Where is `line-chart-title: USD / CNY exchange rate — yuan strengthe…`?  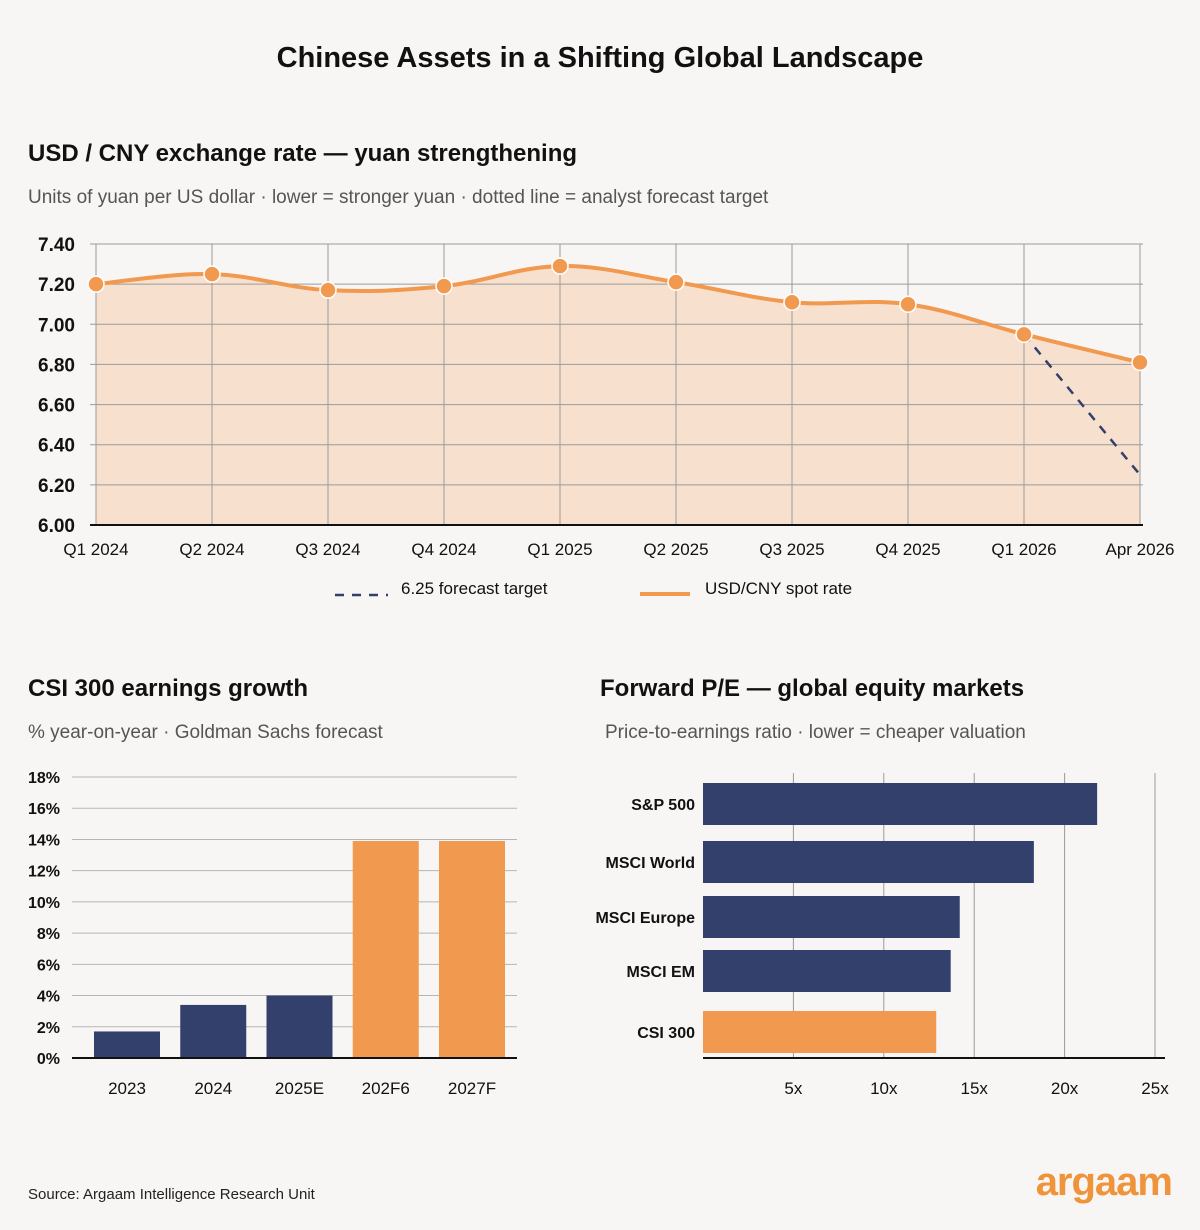
line-chart-title: USD / CNY exchange rate — yuan strengthe… is located at coordinates (303, 153).